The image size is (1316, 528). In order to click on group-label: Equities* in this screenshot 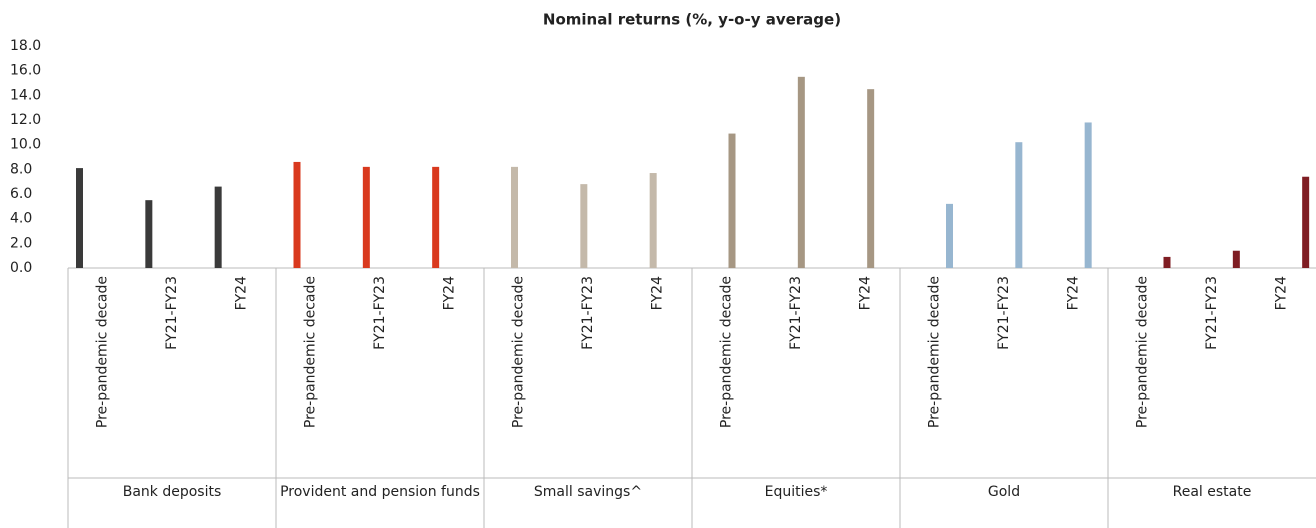, I will do `click(796, 492)`.